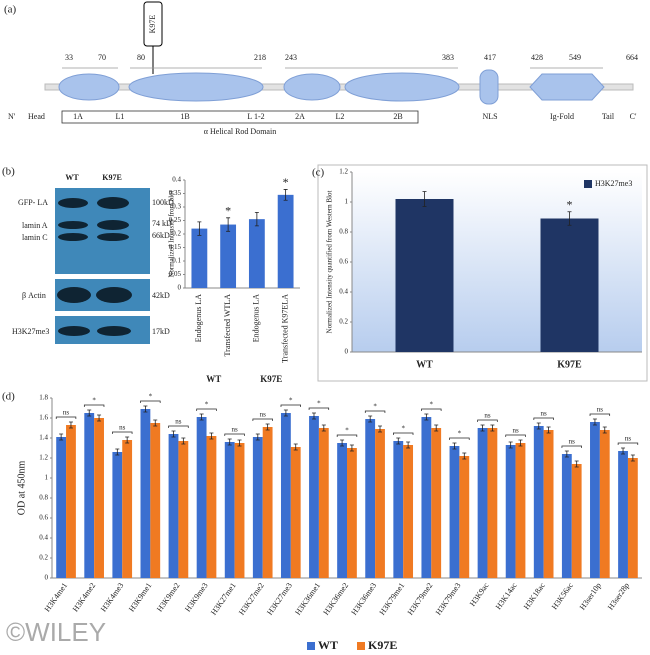 This screenshot has width=650, height=655. Describe the element at coordinates (279, 599) in the screenshot. I see `x-tick-label: H3K27me3` at that location.